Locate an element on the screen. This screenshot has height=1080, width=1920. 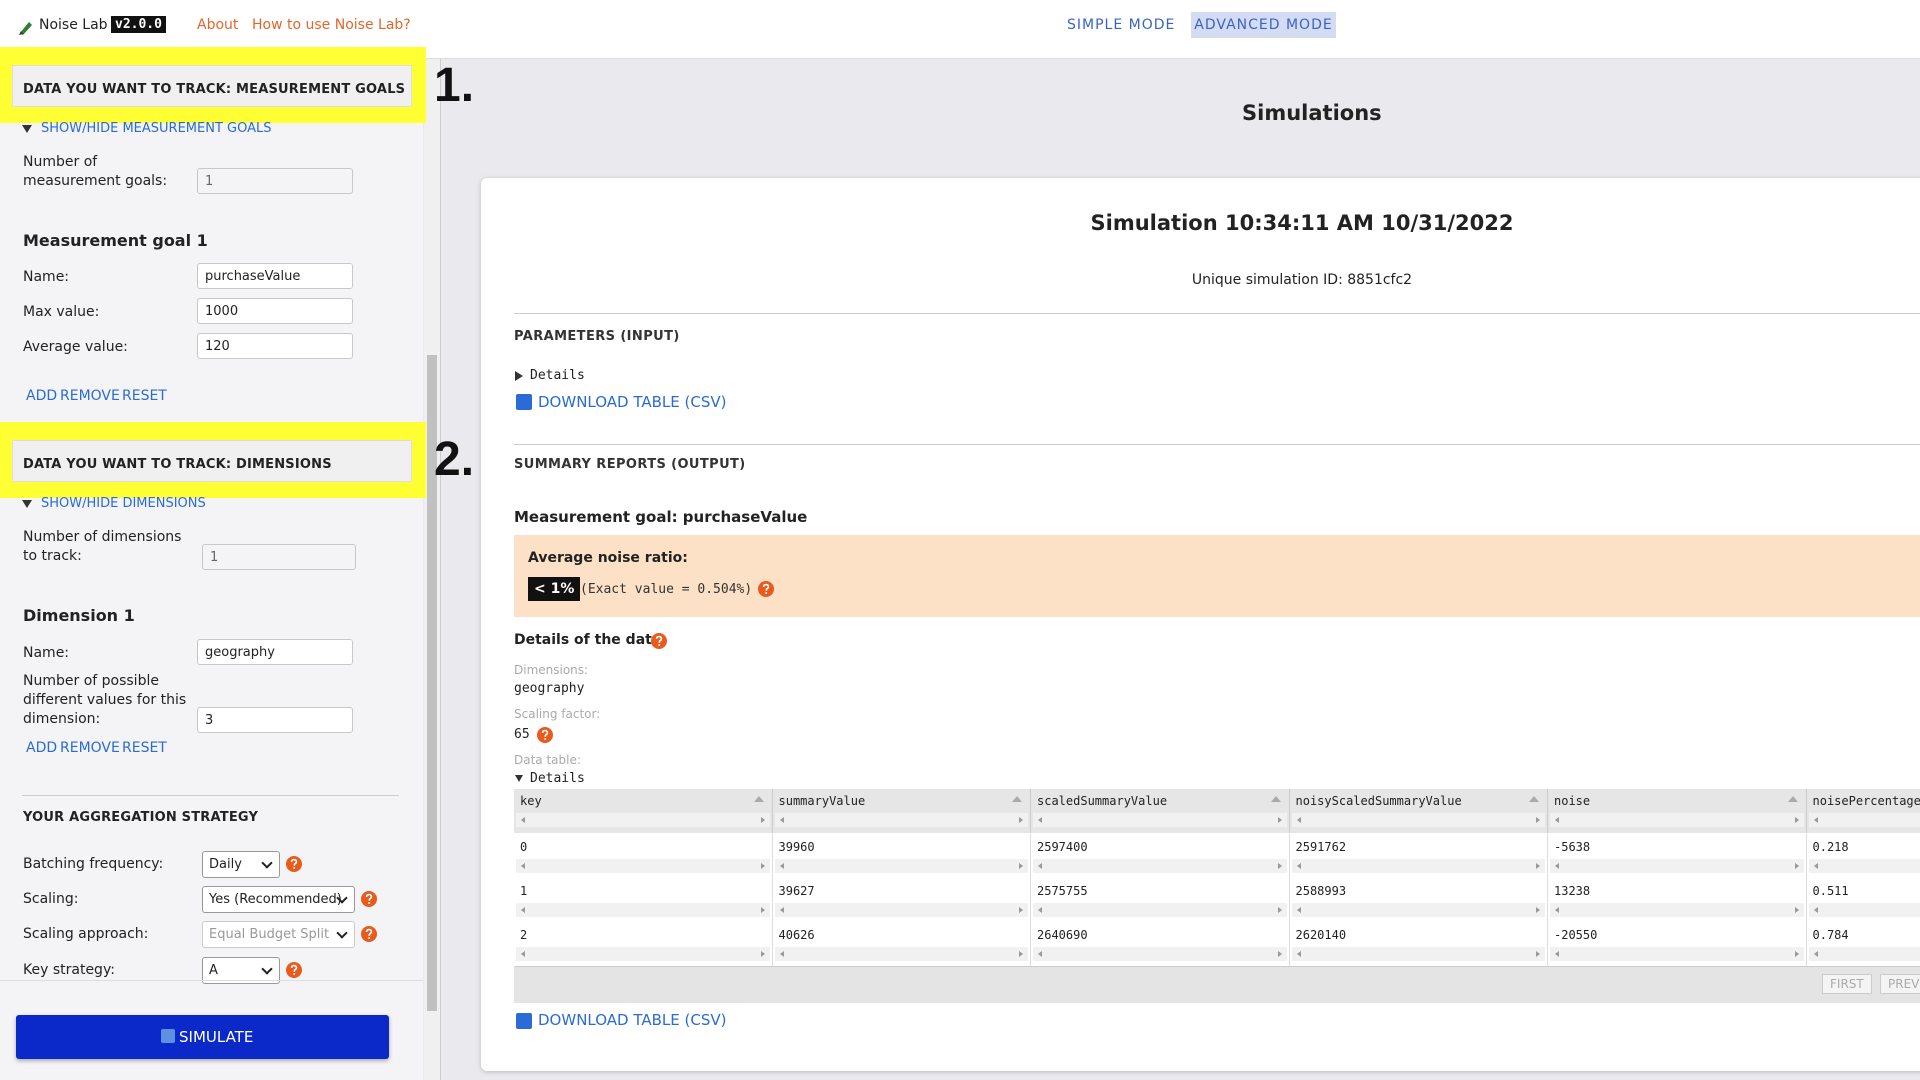
button-label: SIMULATE is located at coordinates (216, 1037).